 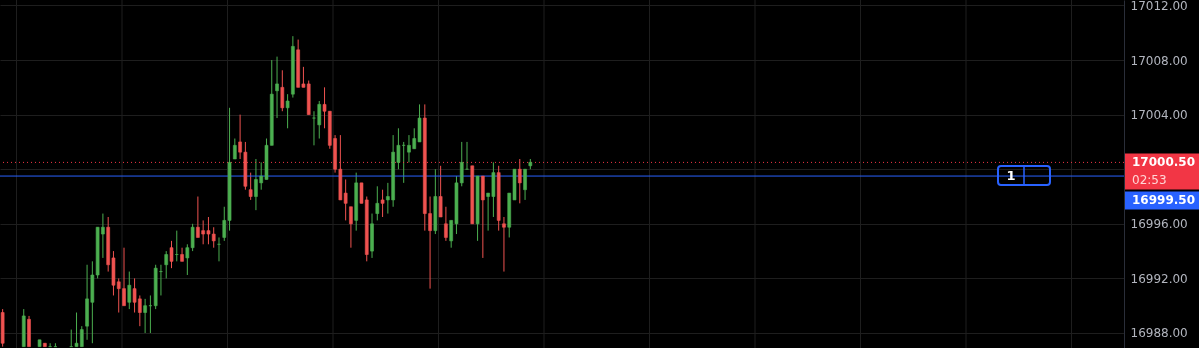 What do you see at coordinates (1159, 6) in the screenshot?
I see `y-tick-label: 17012.00` at bounding box center [1159, 6].